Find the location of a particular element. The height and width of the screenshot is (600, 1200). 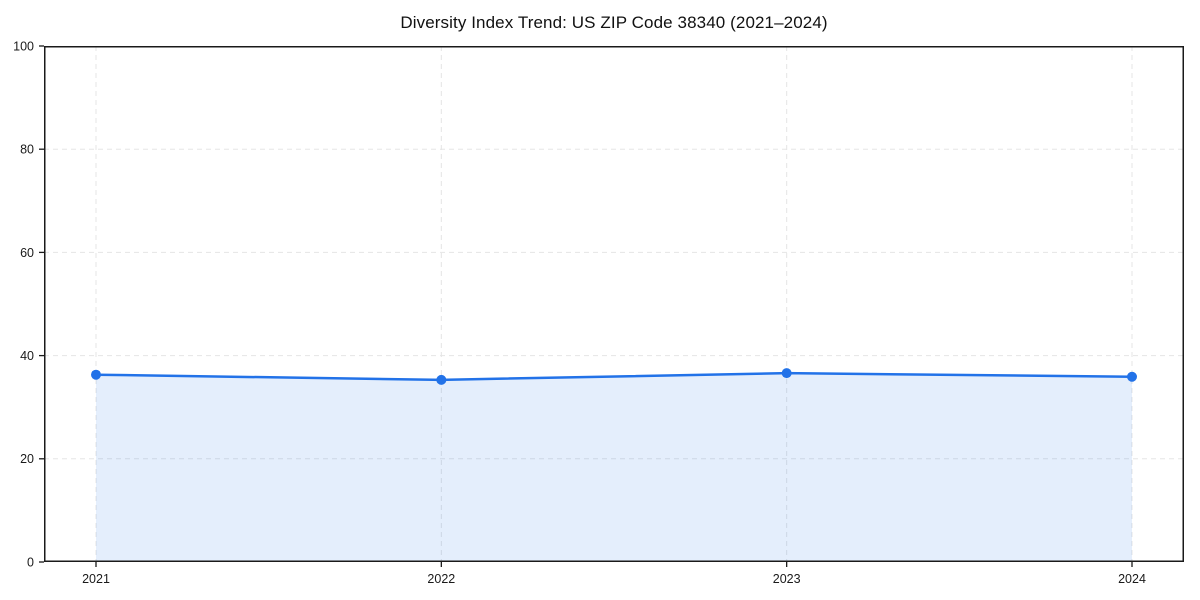

y-axis-tick-label: 20 is located at coordinates (27, 459).